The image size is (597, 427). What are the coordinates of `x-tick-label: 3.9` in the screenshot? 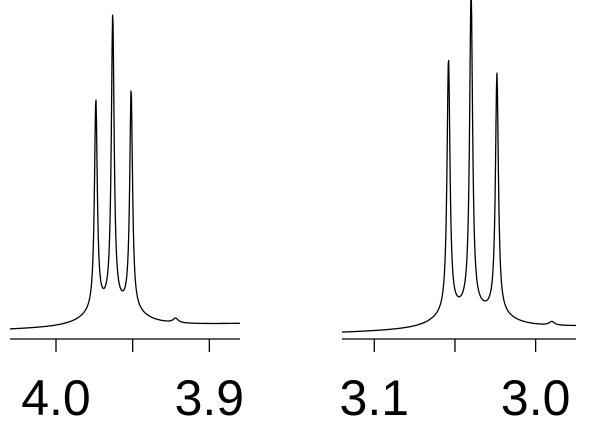 It's located at (210, 398).